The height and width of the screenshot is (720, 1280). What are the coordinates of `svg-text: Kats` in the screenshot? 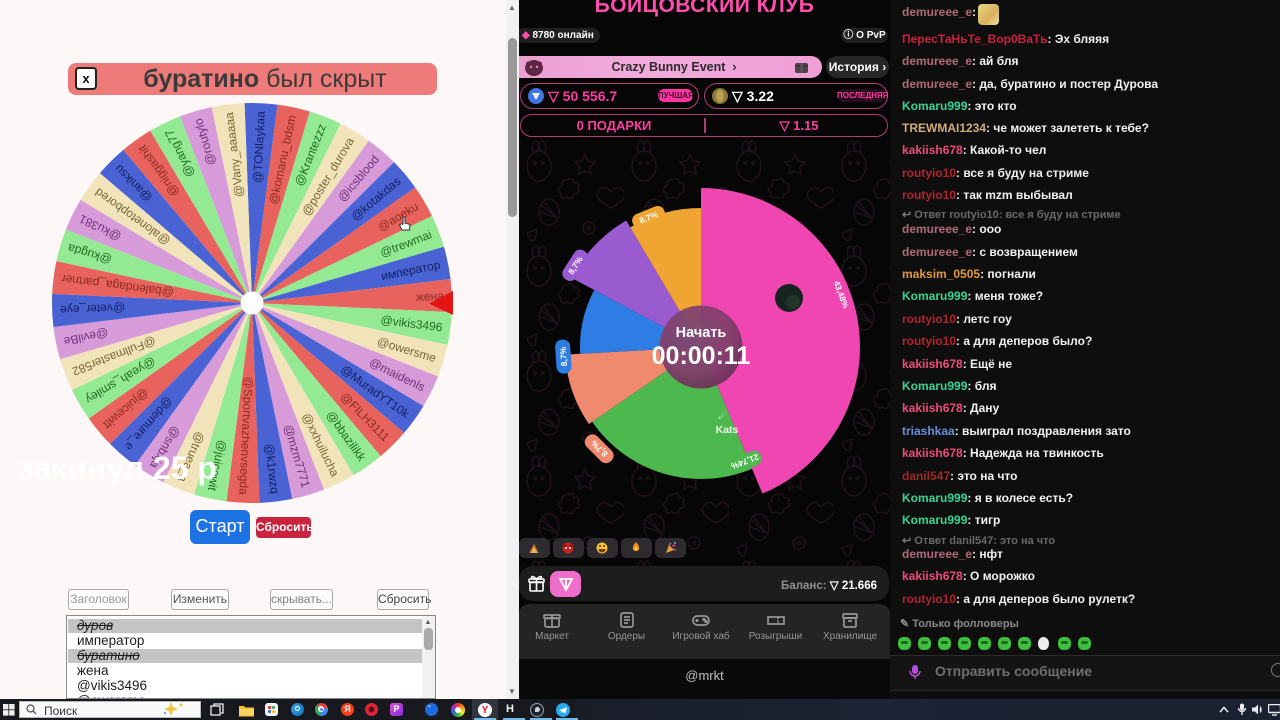 It's located at (727, 430).